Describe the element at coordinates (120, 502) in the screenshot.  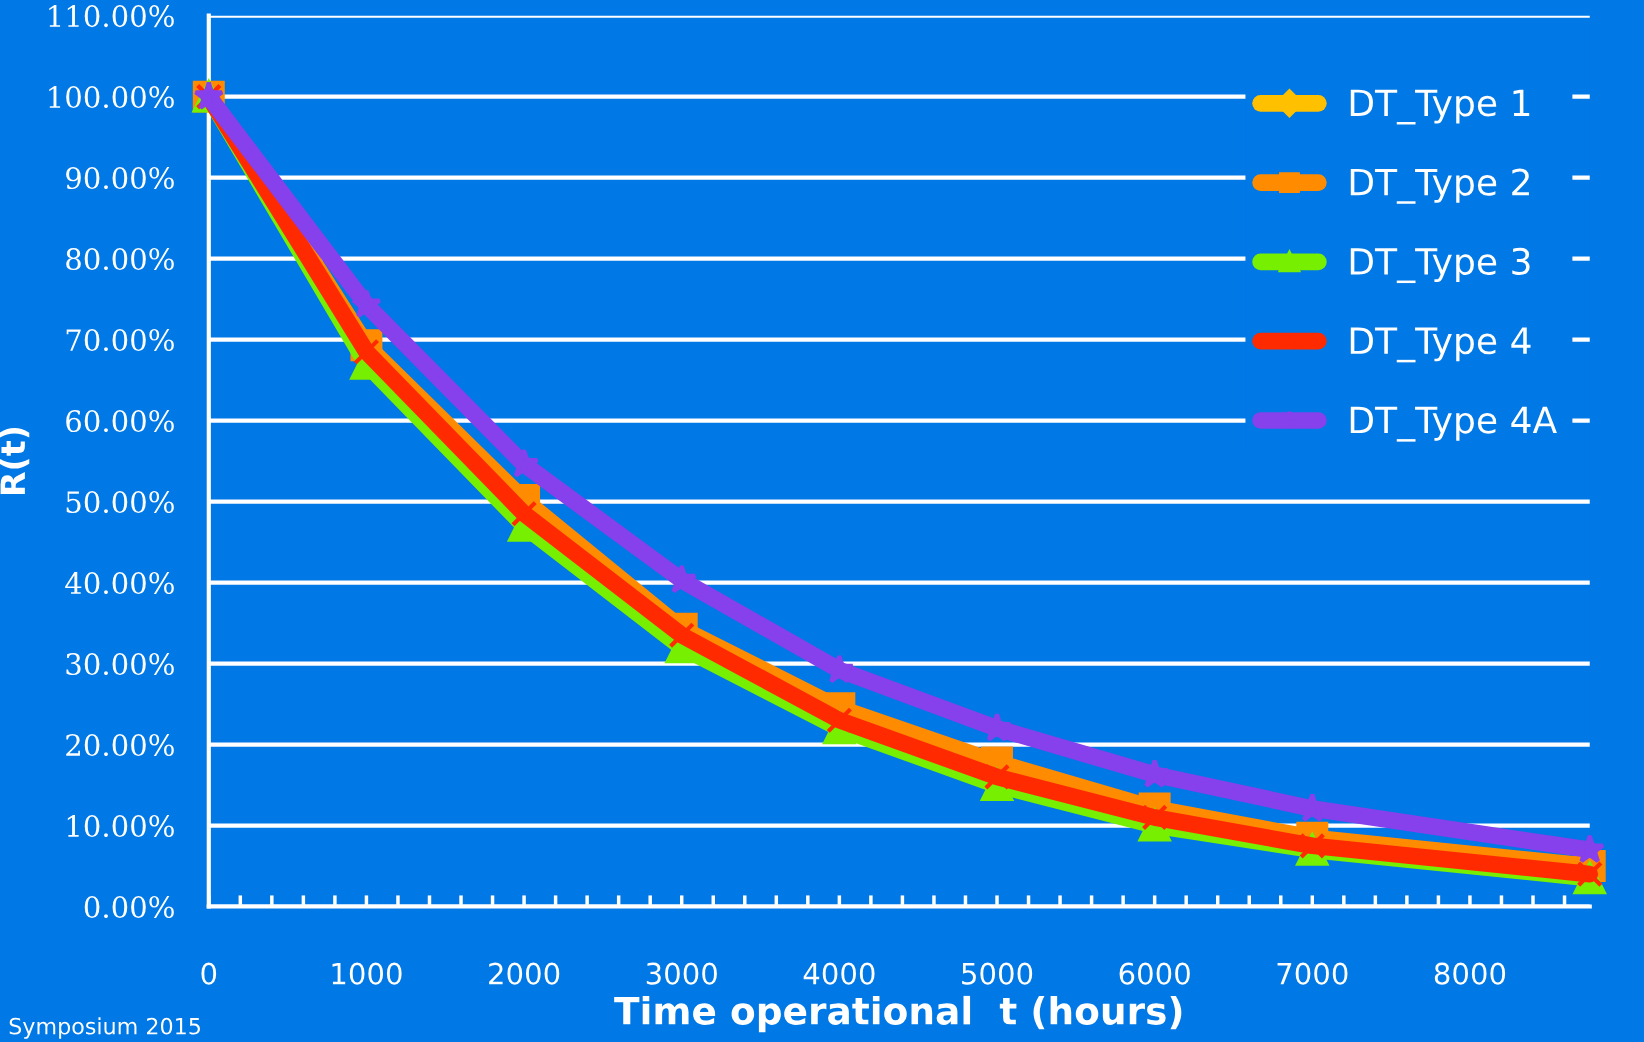
I see `y-tick-label: 50.00%` at that location.